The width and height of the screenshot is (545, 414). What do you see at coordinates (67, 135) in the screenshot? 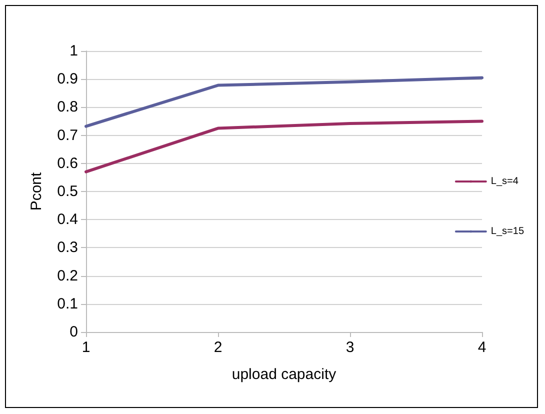
I see `y-tick-label: 0.7` at bounding box center [67, 135].